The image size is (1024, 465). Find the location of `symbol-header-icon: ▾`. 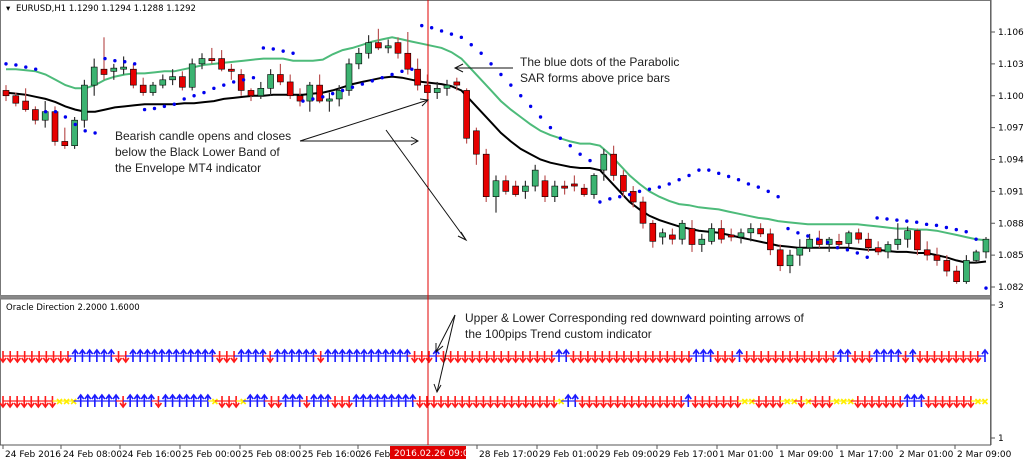

symbol-header-icon: ▾ is located at coordinates (8, 9).